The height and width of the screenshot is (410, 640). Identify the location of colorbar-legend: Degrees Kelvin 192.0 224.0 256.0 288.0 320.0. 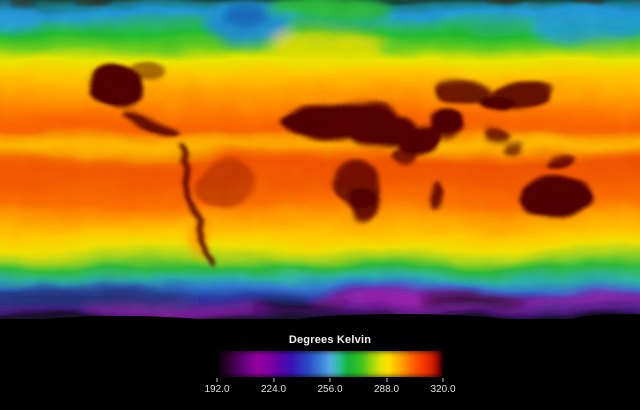
(330, 367).